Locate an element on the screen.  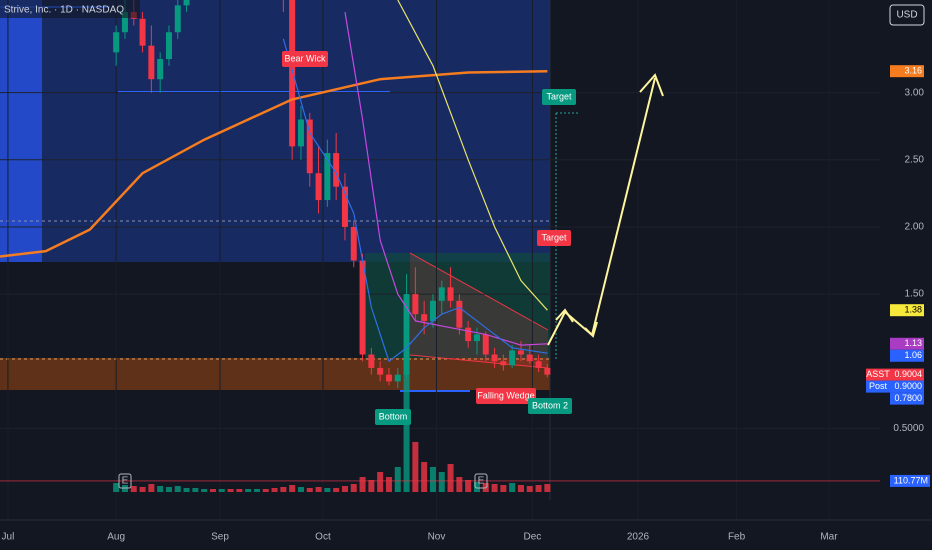
currency: USD is located at coordinates (906, 15).